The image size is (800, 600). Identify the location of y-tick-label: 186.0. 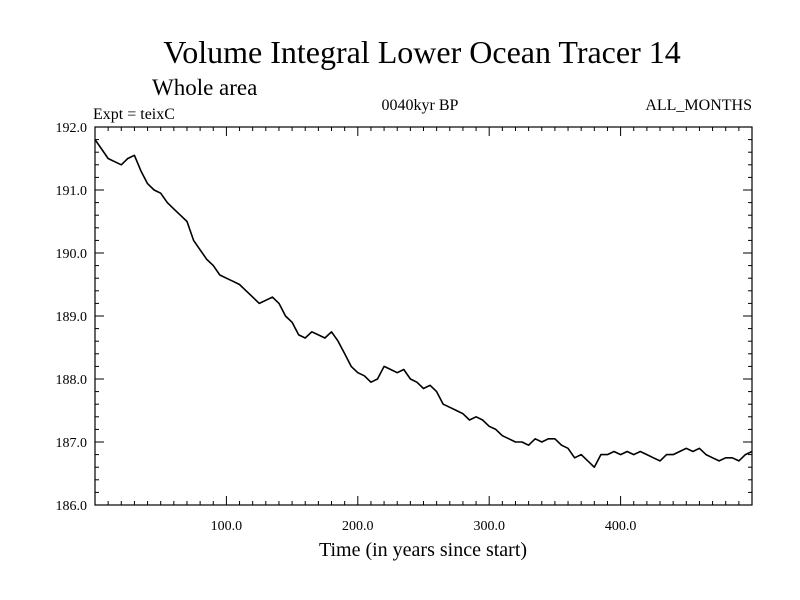
(72, 506).